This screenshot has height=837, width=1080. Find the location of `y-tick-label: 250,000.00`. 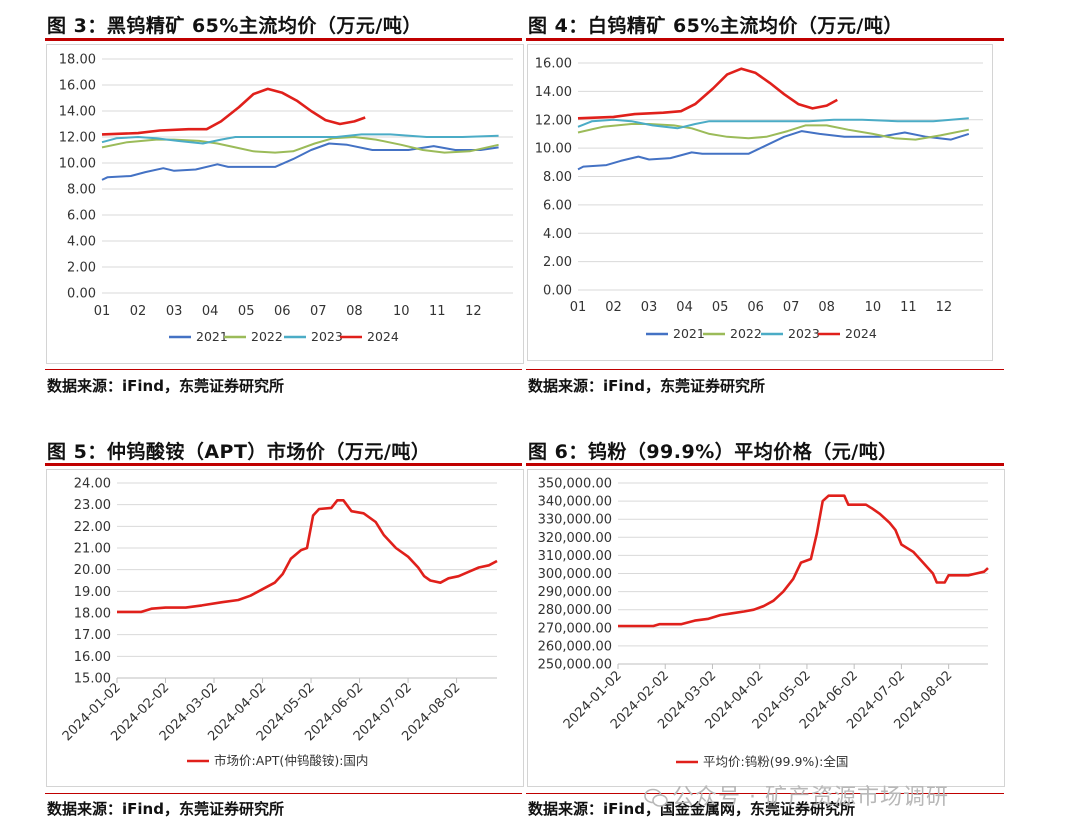

y-tick-label: 250,000.00 is located at coordinates (575, 665).